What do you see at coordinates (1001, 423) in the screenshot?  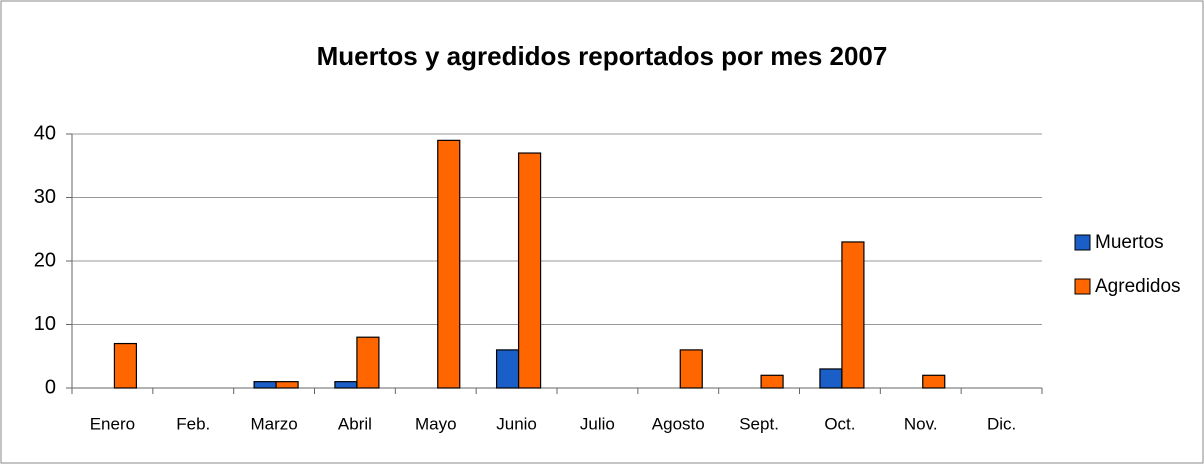 I see `x-tick-label: Dic.` at bounding box center [1001, 423].